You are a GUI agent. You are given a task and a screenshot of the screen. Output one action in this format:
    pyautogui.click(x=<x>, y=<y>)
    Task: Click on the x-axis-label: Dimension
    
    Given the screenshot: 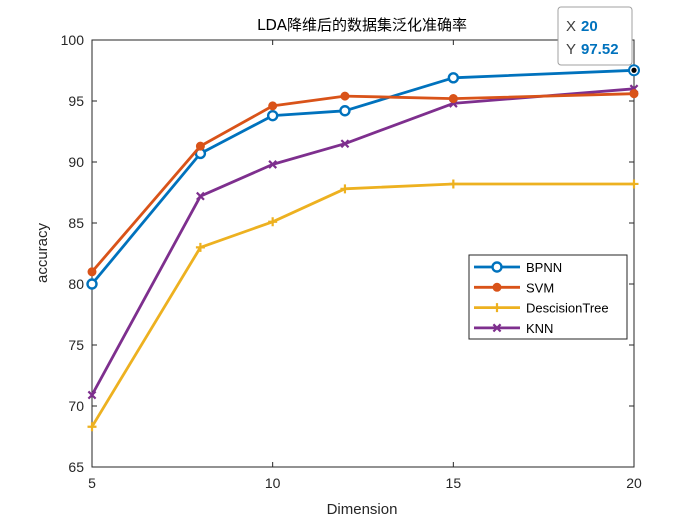 What is the action you would take?
    pyautogui.click(x=362, y=509)
    